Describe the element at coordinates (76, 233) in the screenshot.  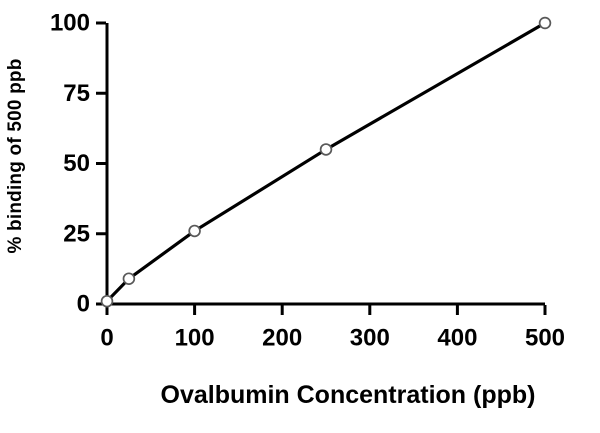
I see `y-tick-label: 25` at that location.